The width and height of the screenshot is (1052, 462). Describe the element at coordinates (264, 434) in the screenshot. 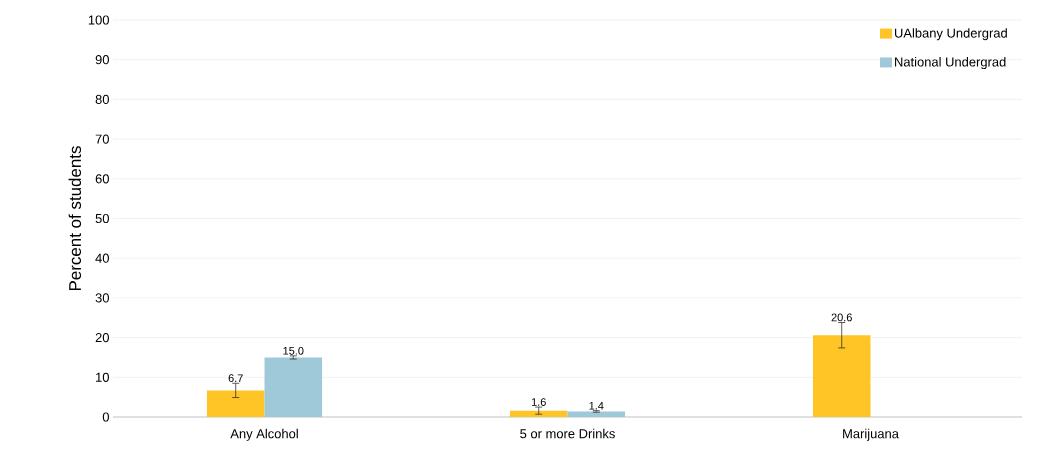

I see `x-tick-label: Any Alcohol` at that location.